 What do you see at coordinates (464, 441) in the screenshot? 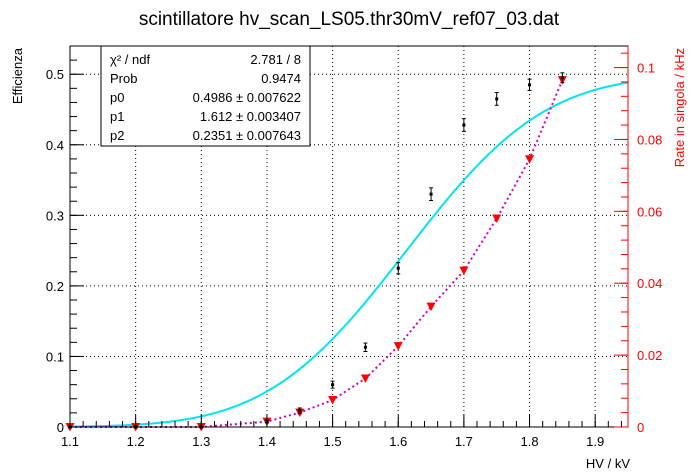
I see `x-tick-label: 1.7` at bounding box center [464, 441].